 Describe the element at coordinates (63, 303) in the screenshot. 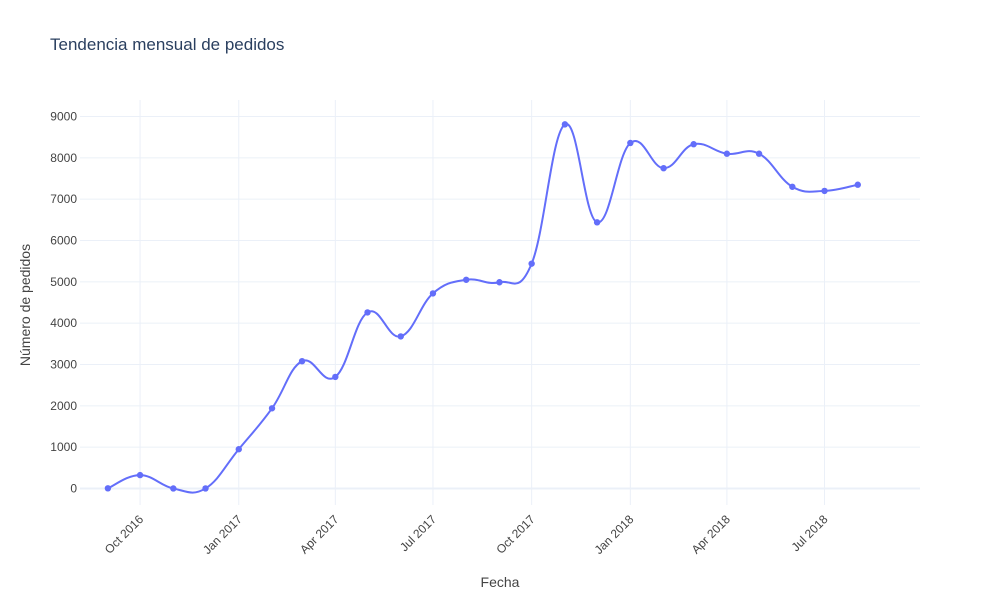

I see `y-axis-ticks: 0 1000 2000 3000 4000 5000 6000 7000 8000 9000` at that location.